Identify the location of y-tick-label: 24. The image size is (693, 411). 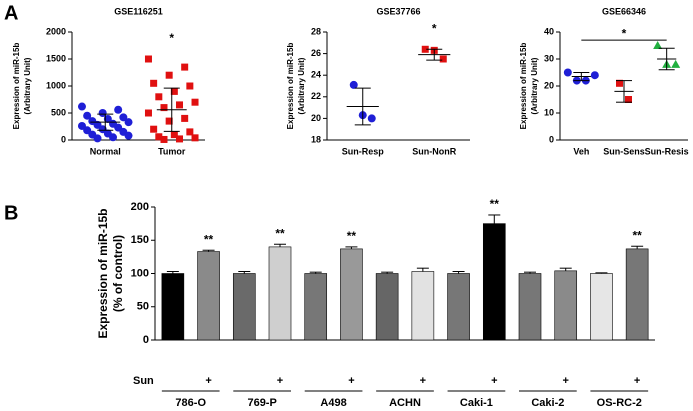
(316, 75).